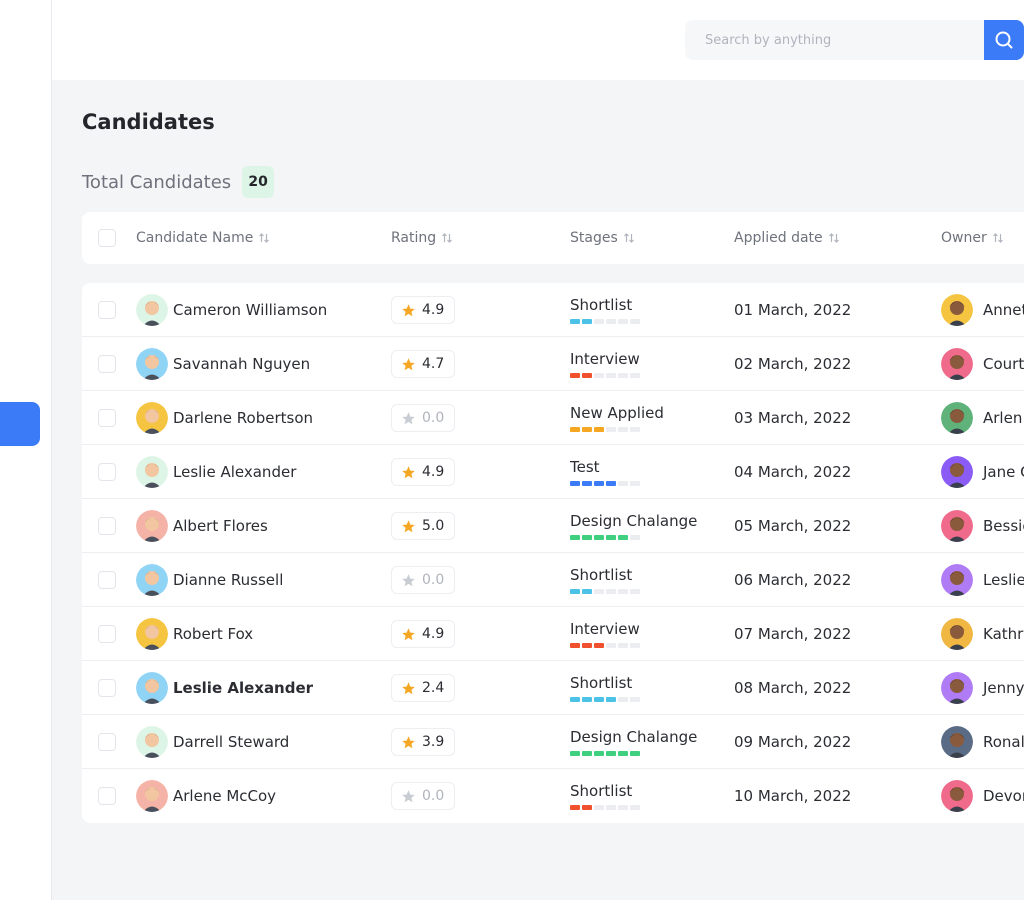 The image size is (1024, 900). Describe the element at coordinates (605, 359) in the screenshot. I see `stage-name: Interview` at that location.